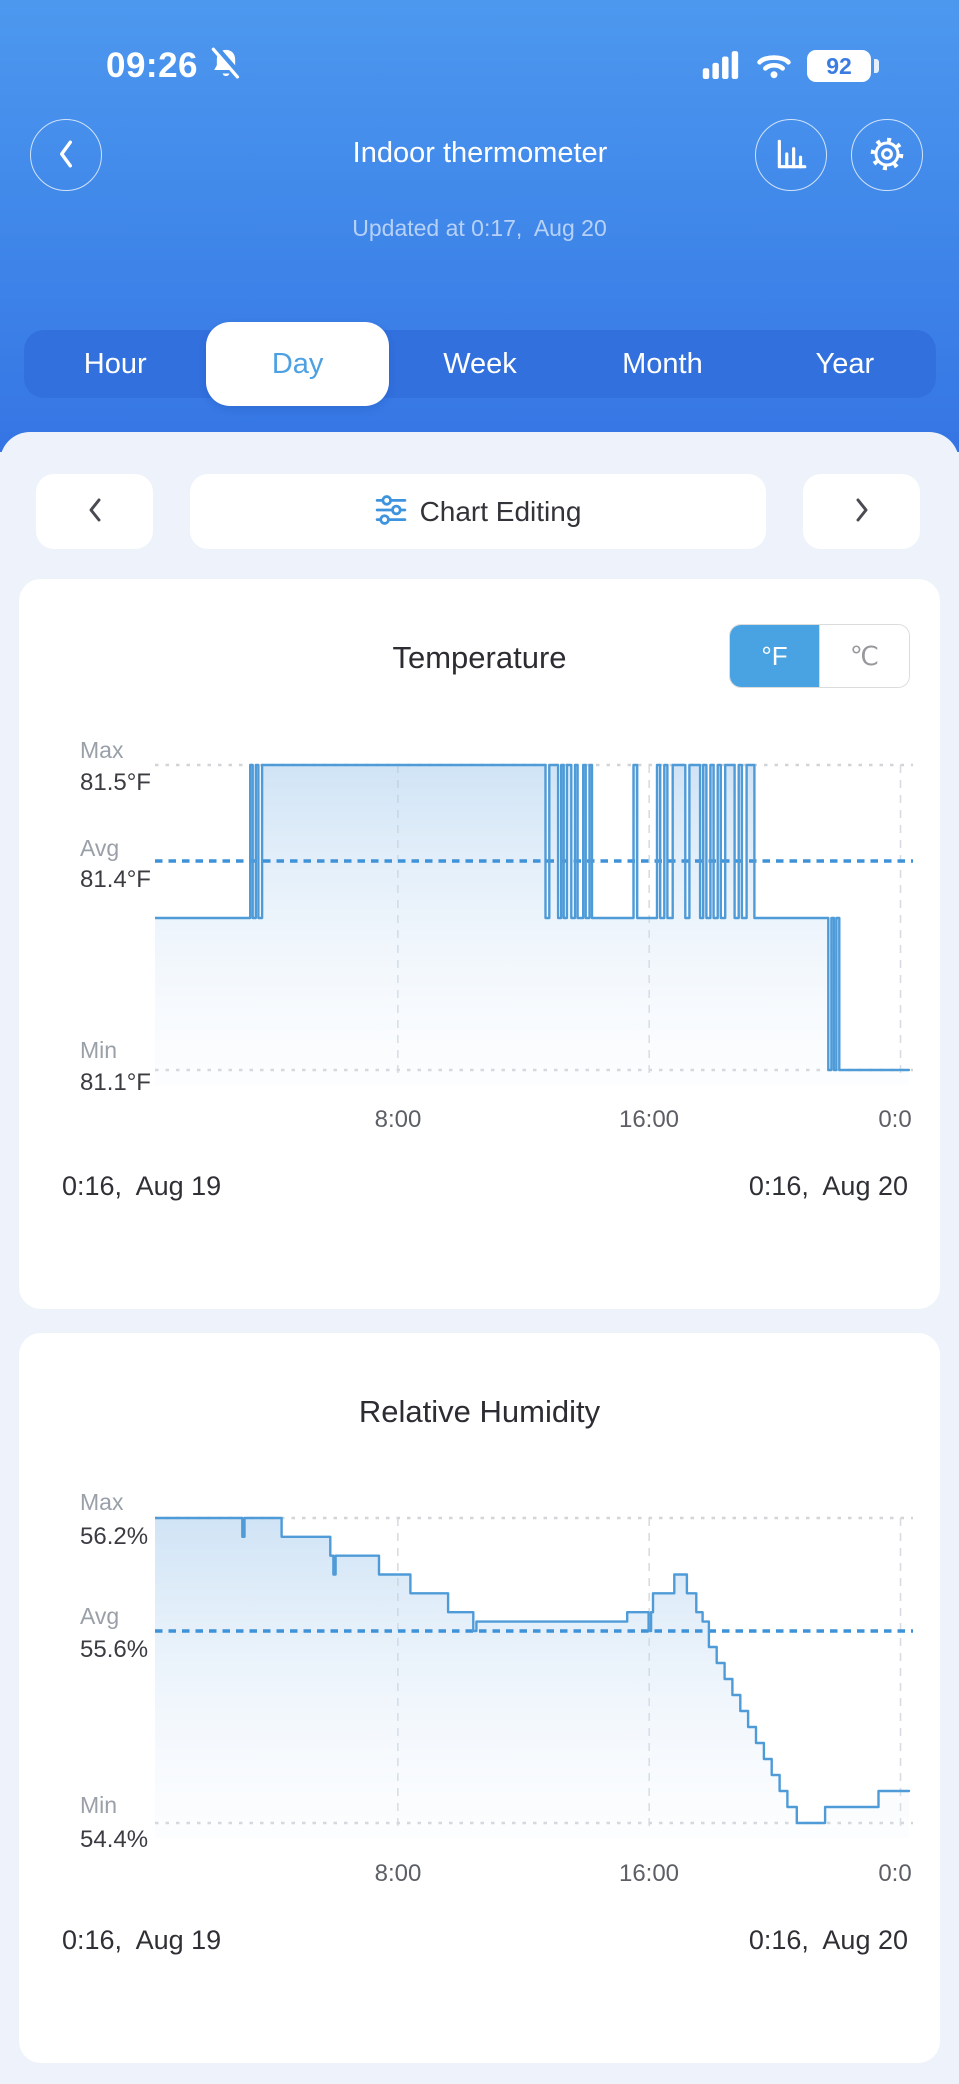  I want to click on unit-toggle: °F ℃, so click(819, 656).